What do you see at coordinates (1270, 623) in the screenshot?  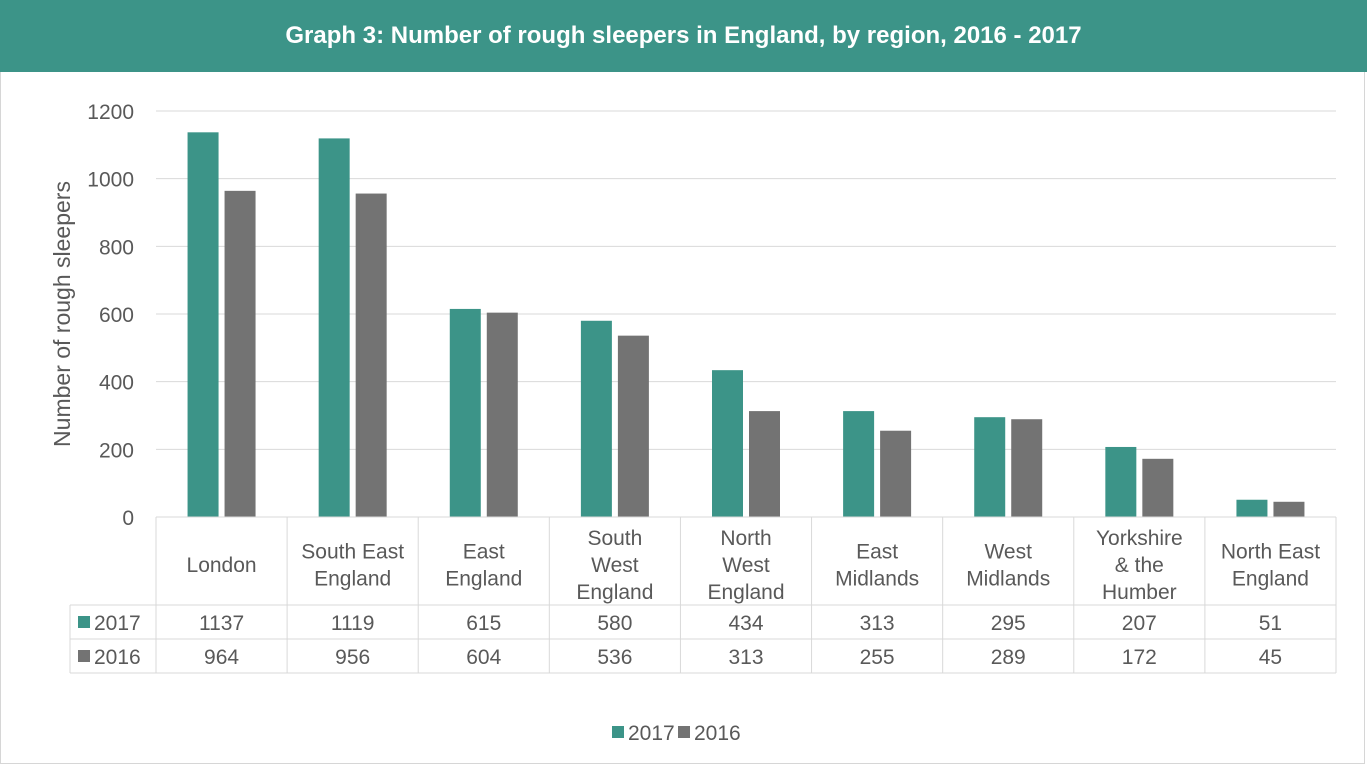 I see `table-value: 51` at bounding box center [1270, 623].